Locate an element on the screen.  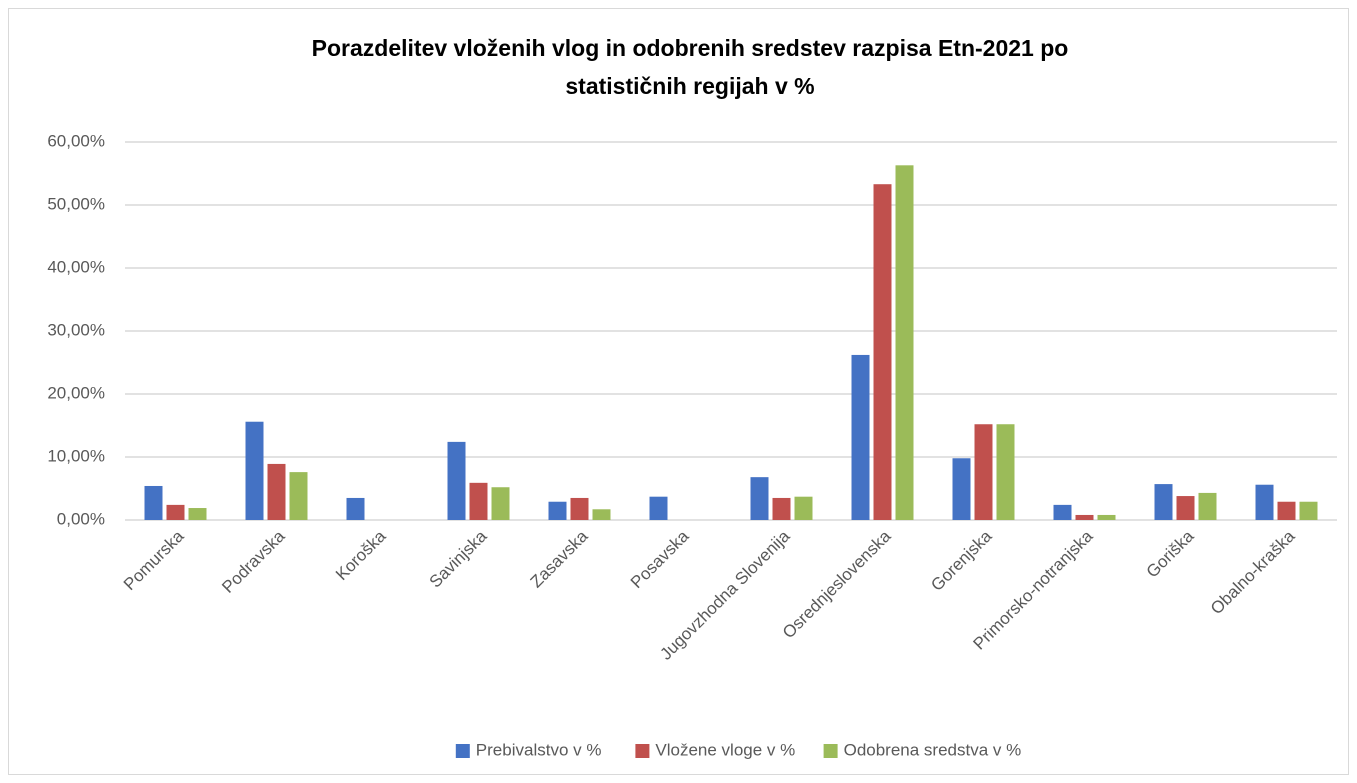
y-tick-label: 0,00% is located at coordinates (81, 518).